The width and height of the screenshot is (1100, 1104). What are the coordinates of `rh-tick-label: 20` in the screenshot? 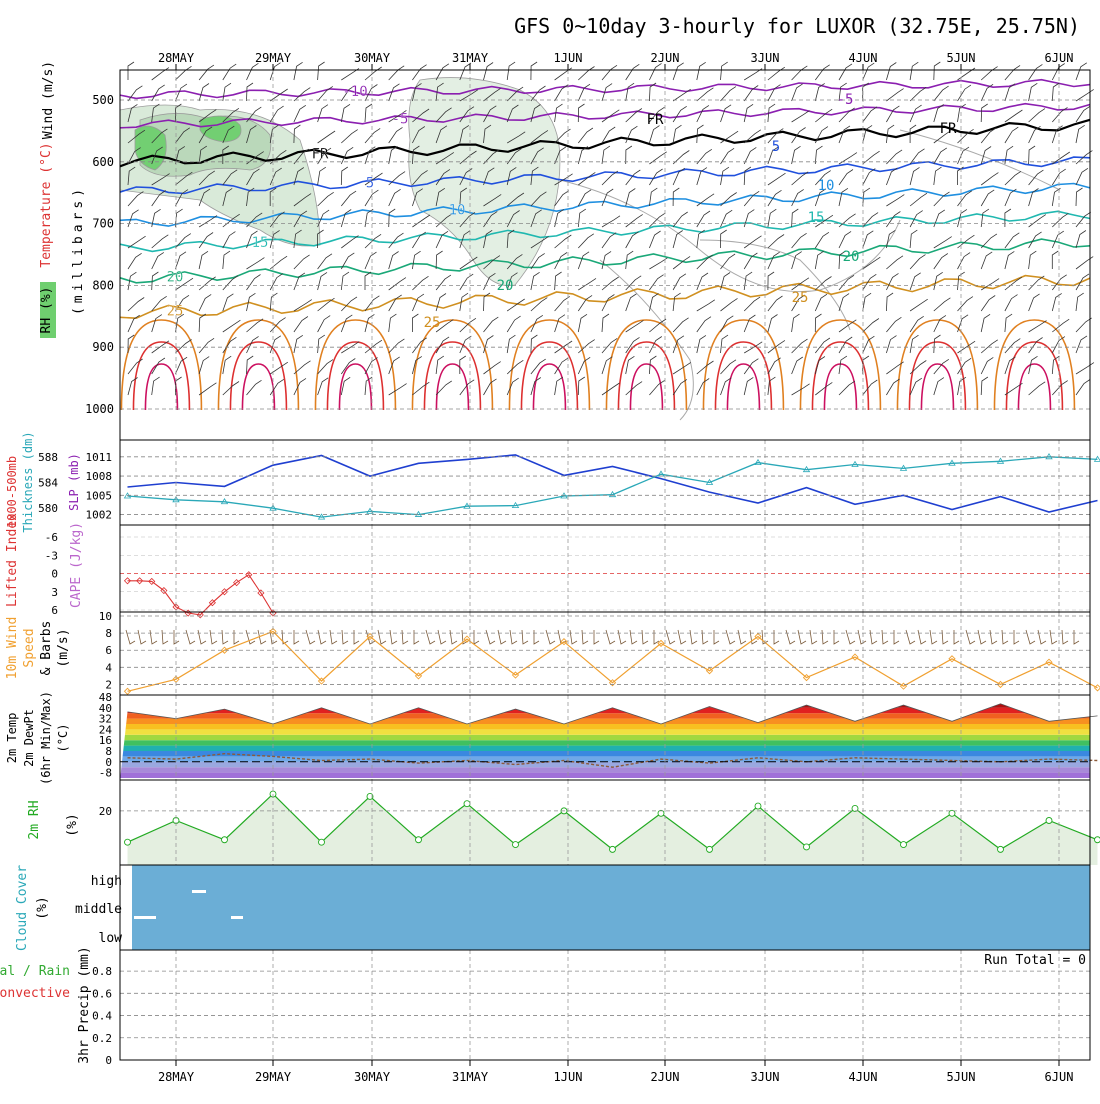 It's located at (105, 811).